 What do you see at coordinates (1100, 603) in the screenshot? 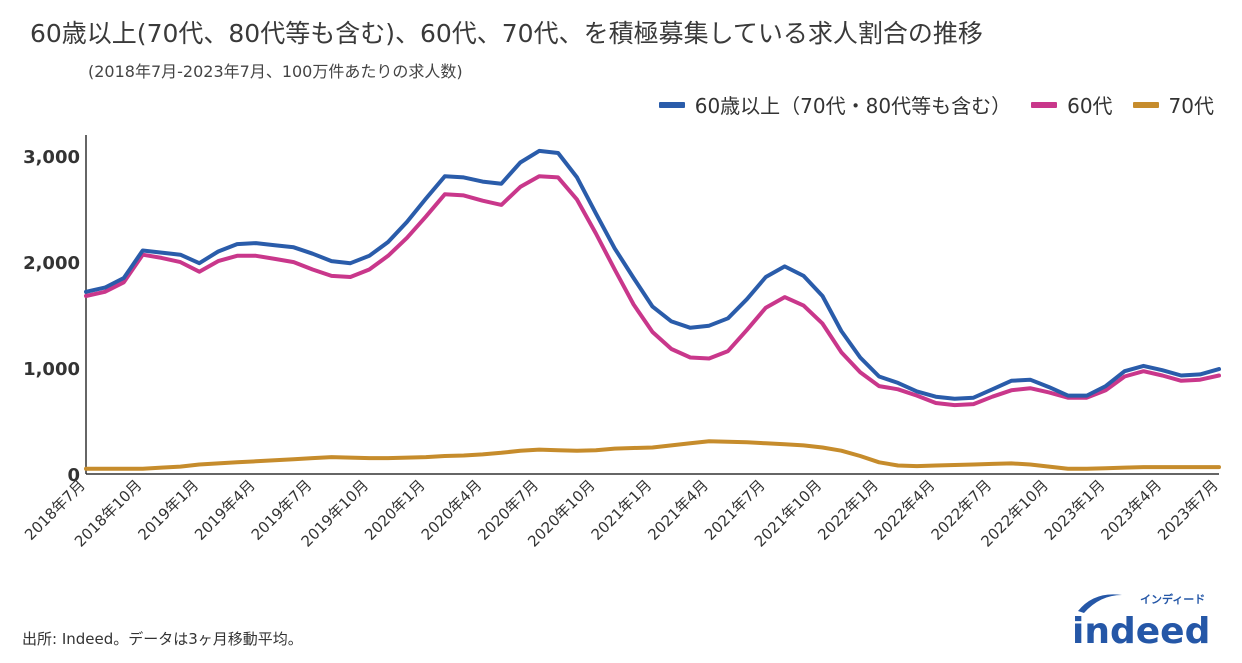
I see `logo-arc-icon` at bounding box center [1100, 603].